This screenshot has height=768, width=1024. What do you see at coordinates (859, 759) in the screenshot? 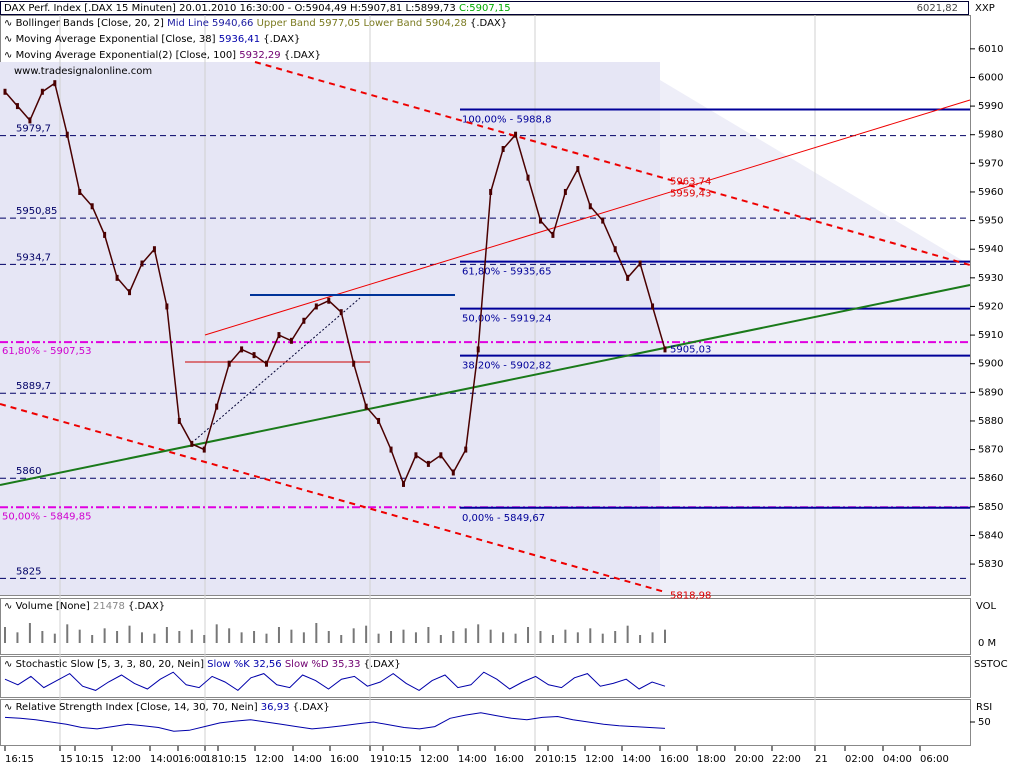
I see `x-tick-label: 02:00` at bounding box center [859, 759].